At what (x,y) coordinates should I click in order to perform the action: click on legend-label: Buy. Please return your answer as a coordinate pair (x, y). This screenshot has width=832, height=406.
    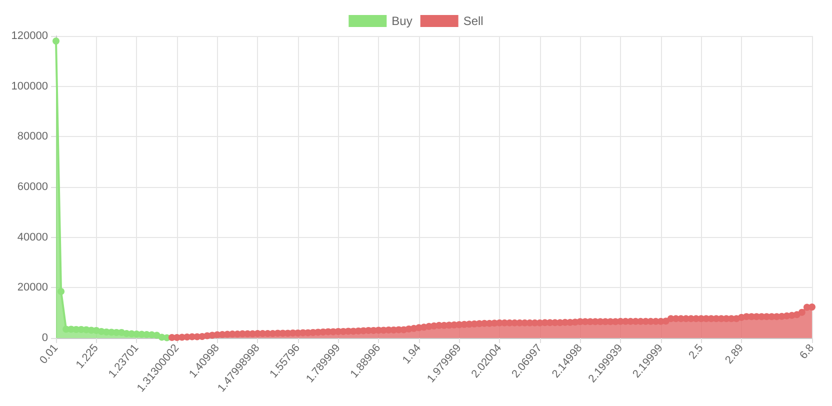
    Looking at the image, I should click on (402, 21).